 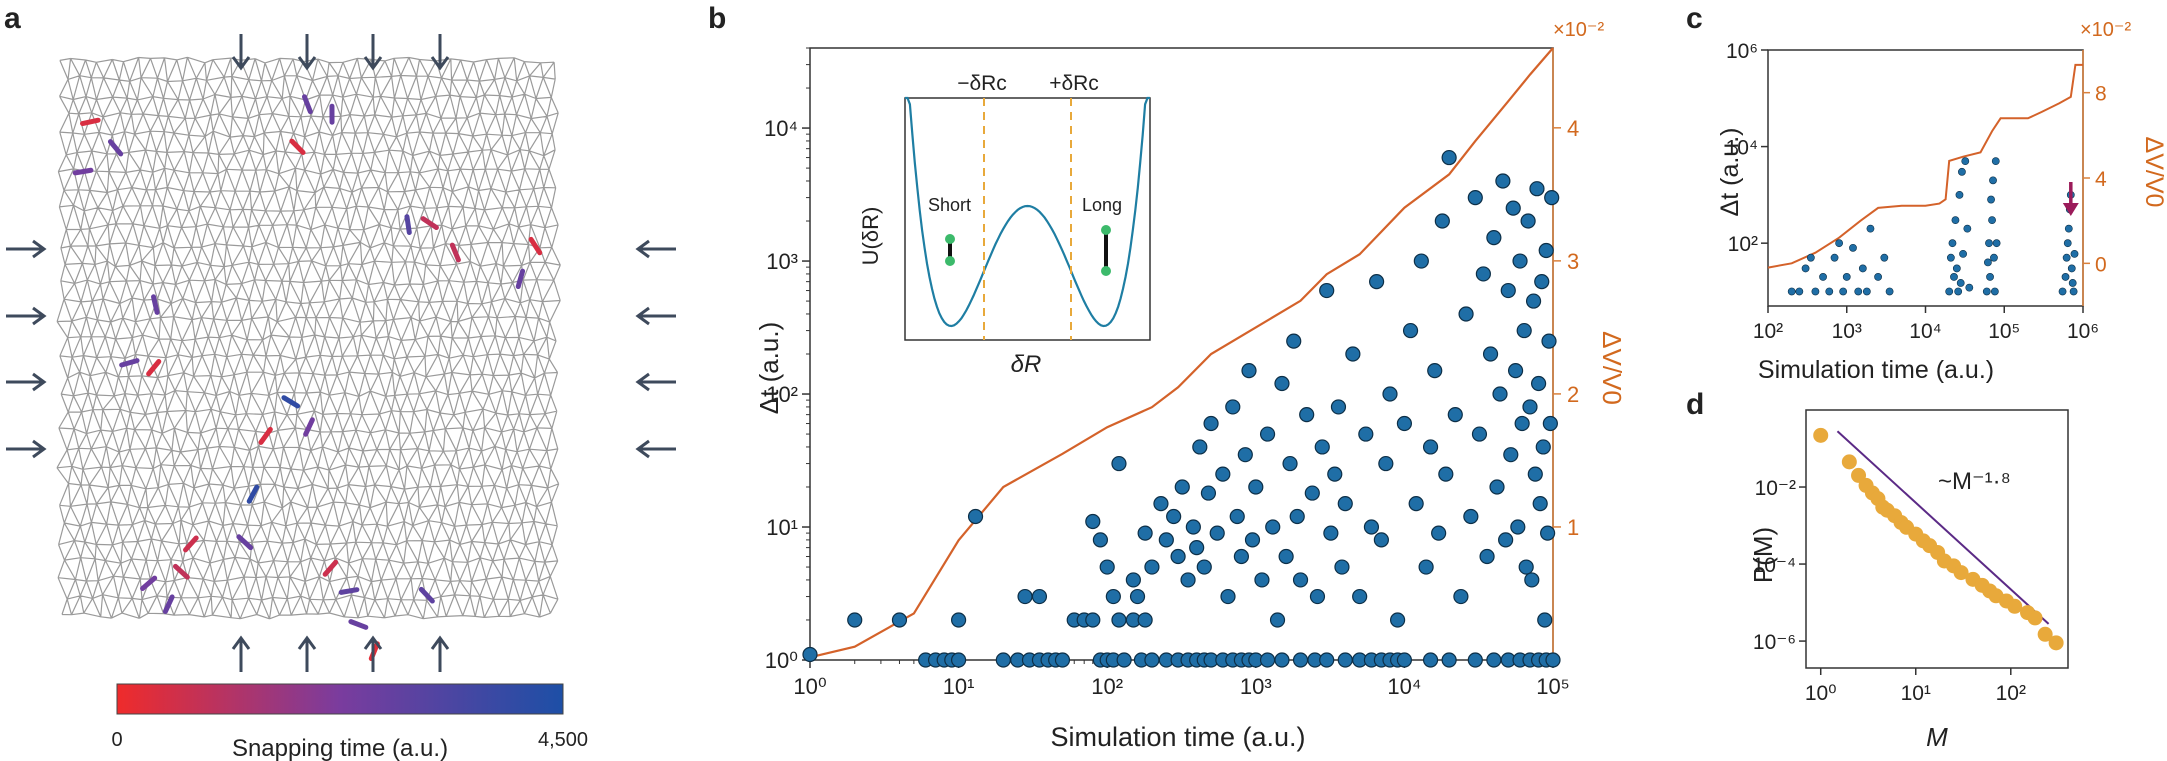 I want to click on double-well-curve, so click(x=1027, y=212).